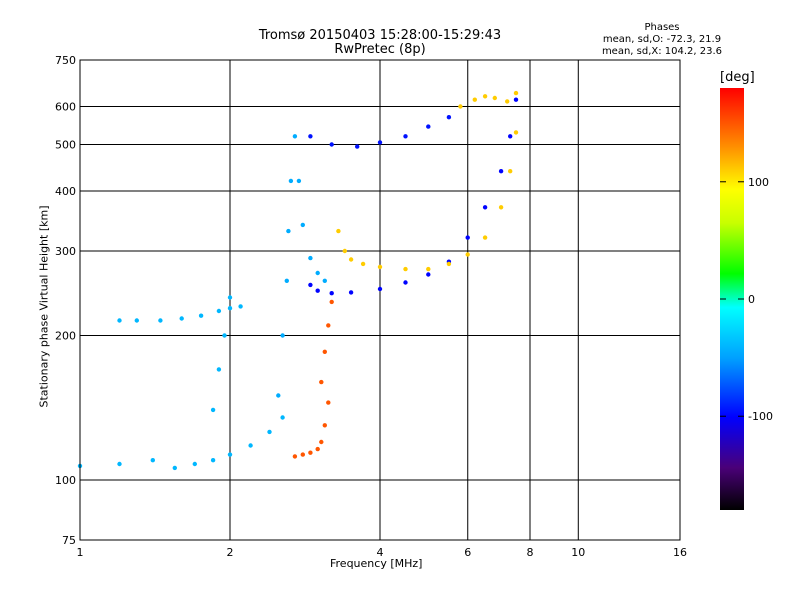 The height and width of the screenshot is (600, 800). What do you see at coordinates (737, 77) in the screenshot?
I see `colorbar-label: [deg]` at bounding box center [737, 77].